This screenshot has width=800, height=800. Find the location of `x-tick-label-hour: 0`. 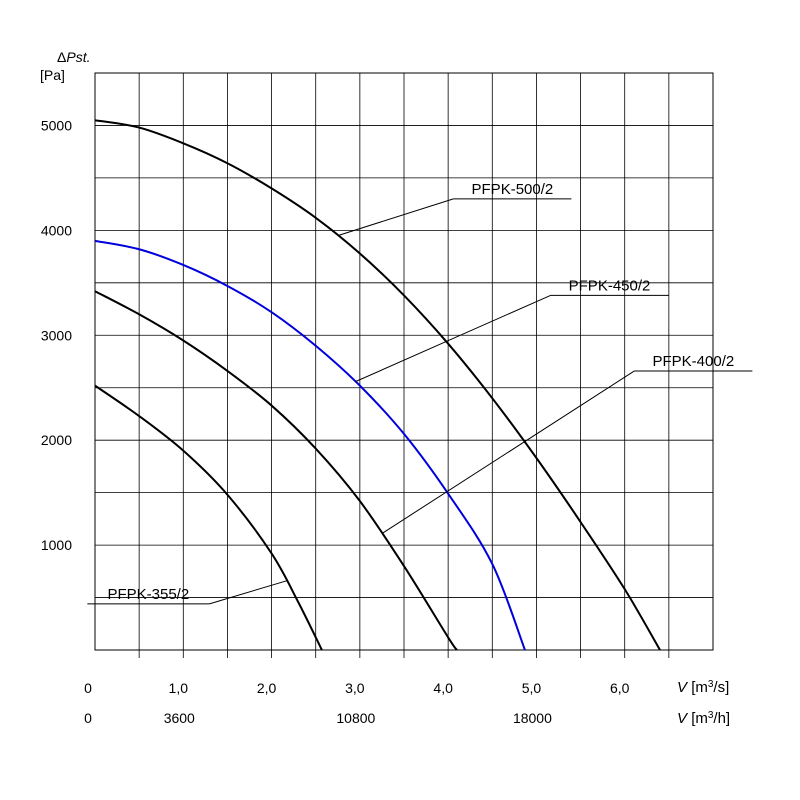

x-tick-label-hour: 0 is located at coordinates (88, 718).